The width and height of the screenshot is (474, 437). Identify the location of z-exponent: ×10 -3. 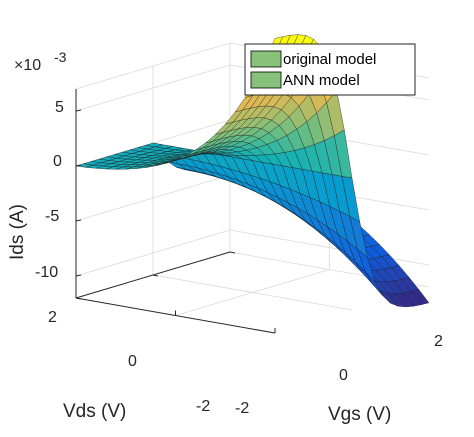
(40, 61).